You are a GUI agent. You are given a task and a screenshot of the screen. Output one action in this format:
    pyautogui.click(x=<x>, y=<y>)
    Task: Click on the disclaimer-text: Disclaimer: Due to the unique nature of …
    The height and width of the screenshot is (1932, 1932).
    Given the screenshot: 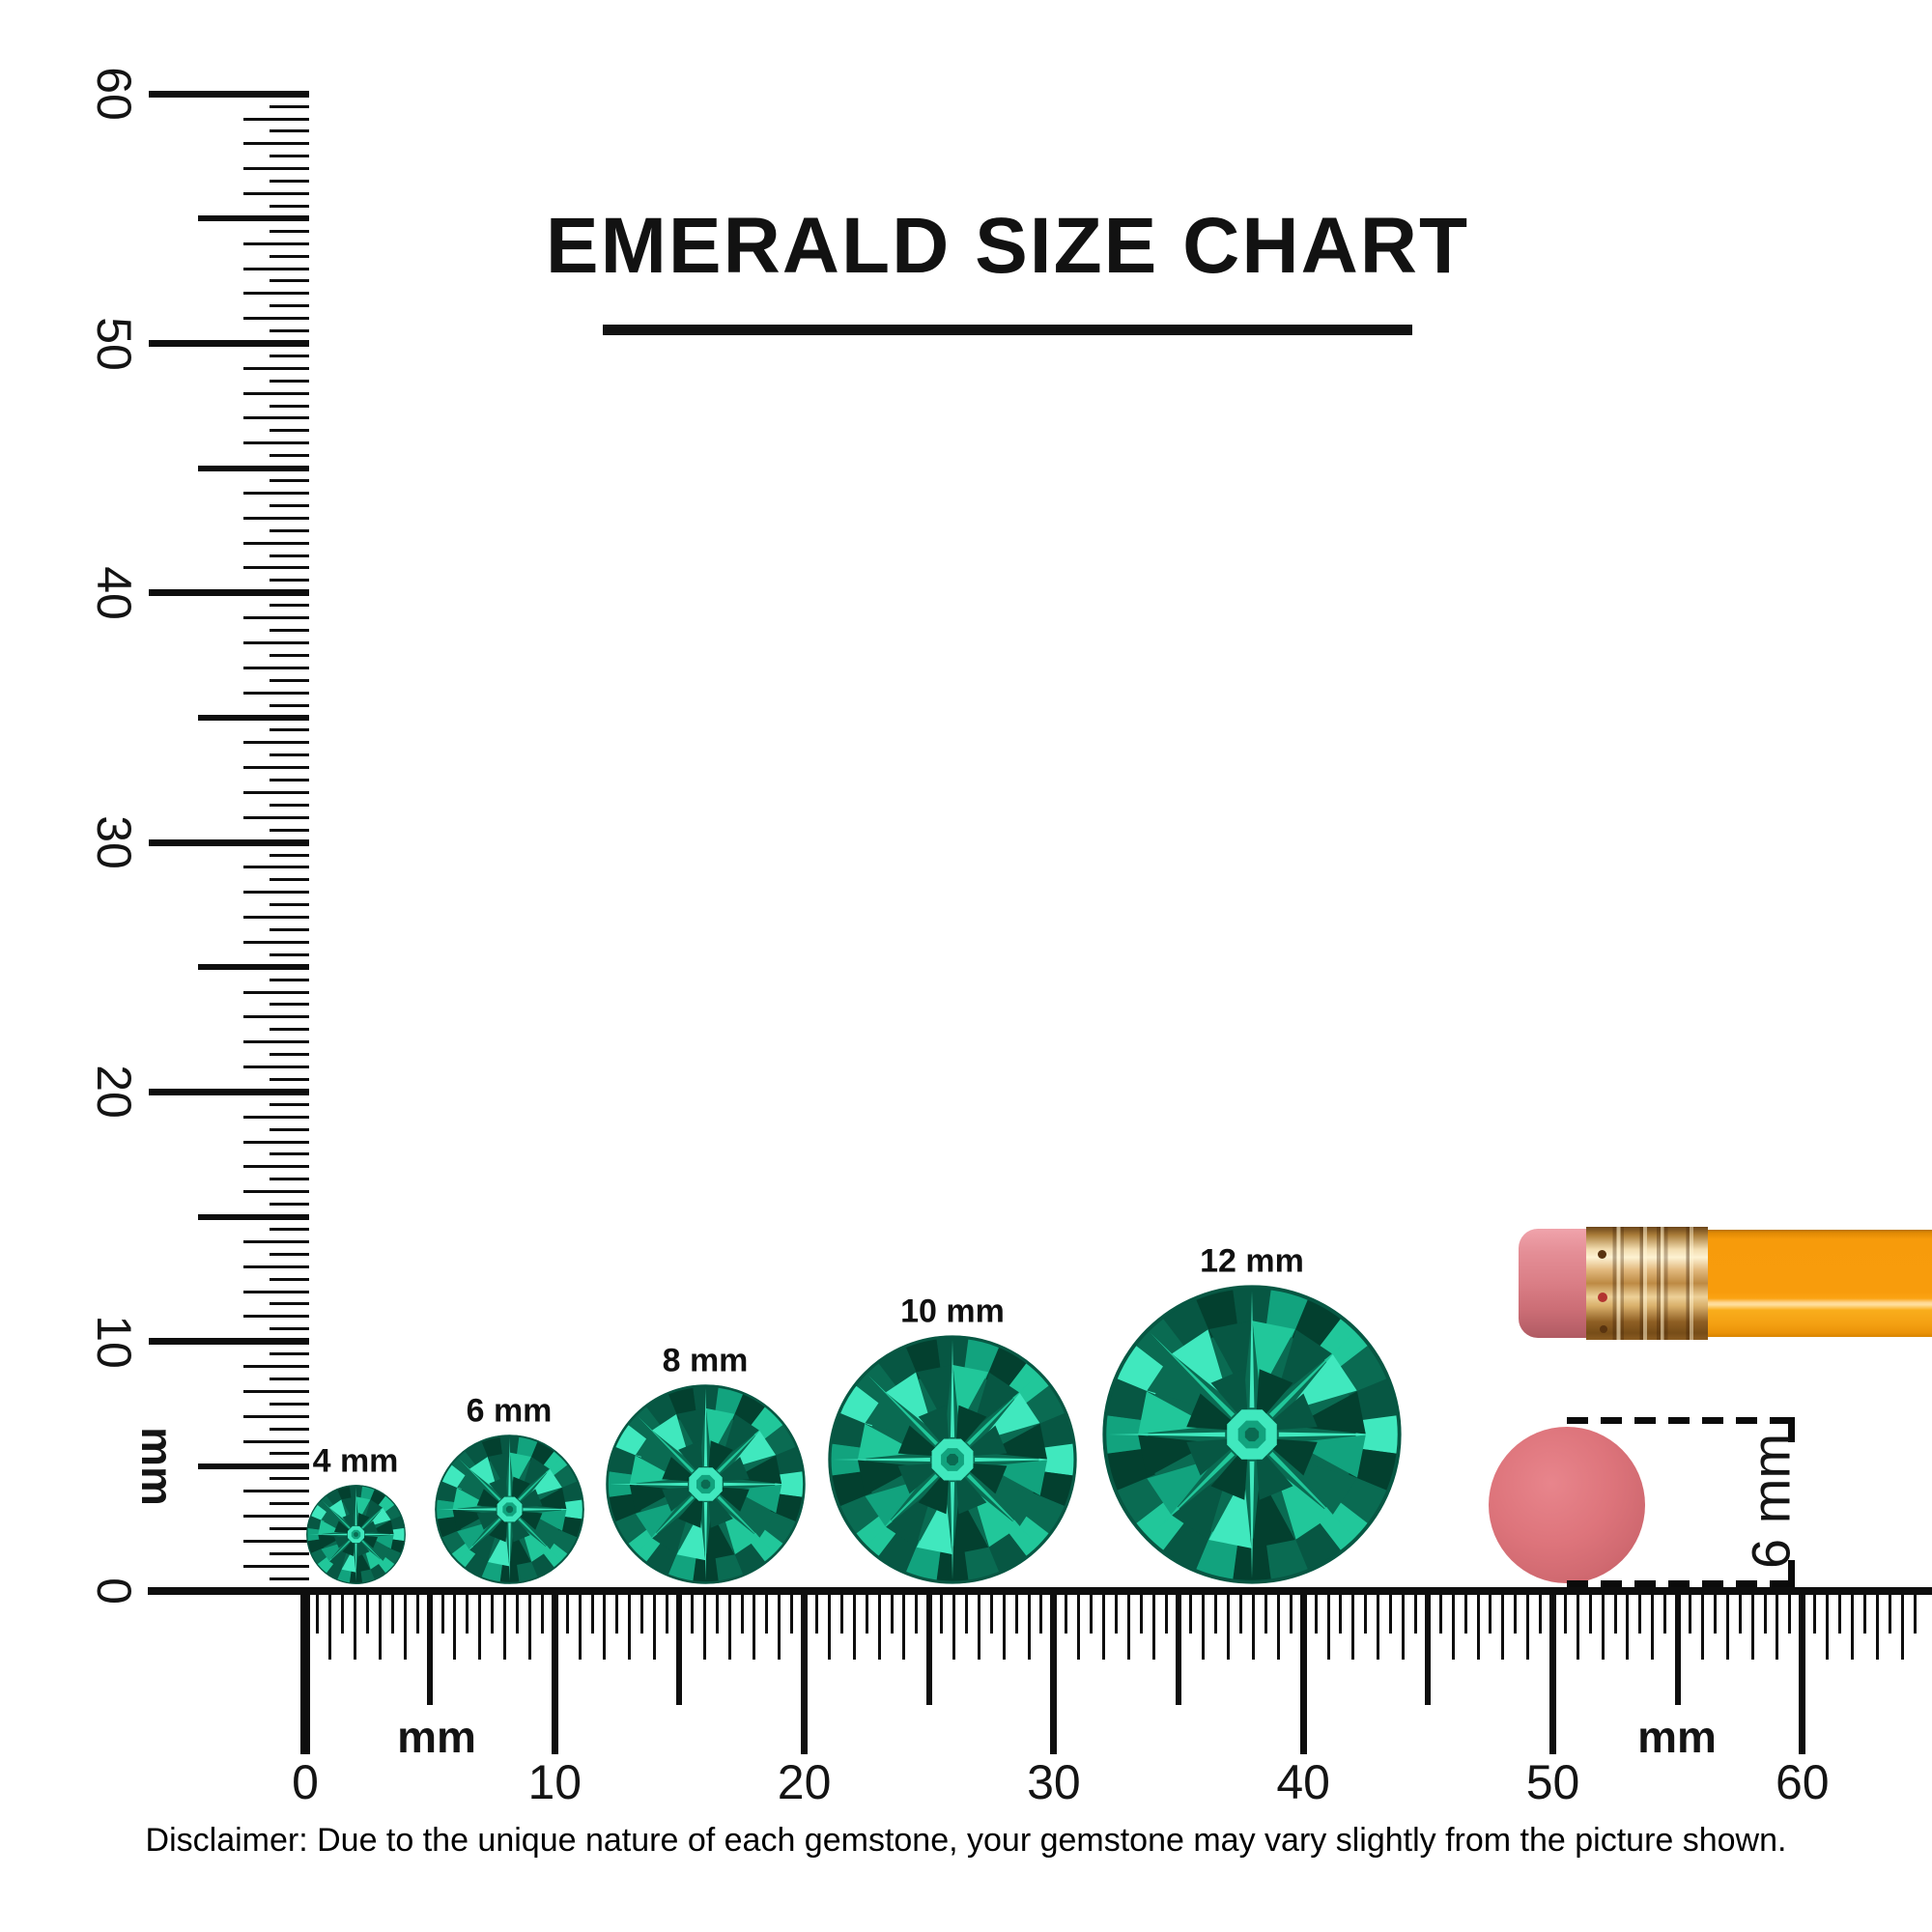 What is the action you would take?
    pyautogui.click(x=966, y=1840)
    